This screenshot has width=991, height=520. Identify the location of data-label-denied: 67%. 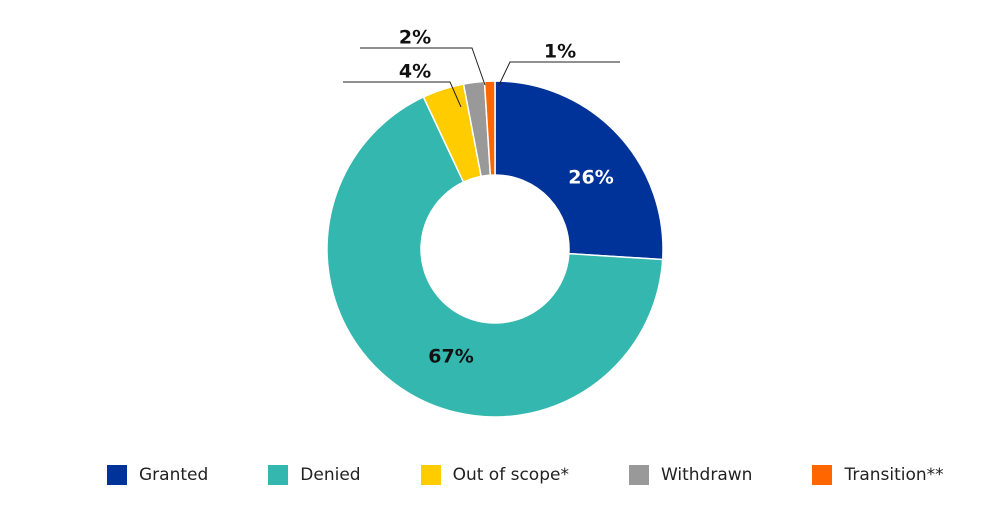
(450, 357).